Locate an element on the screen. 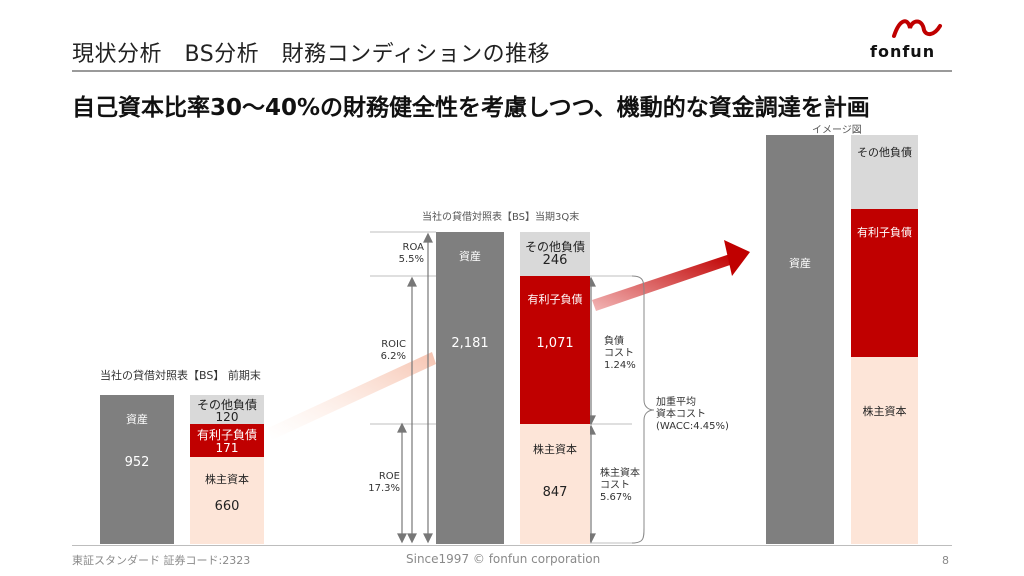  left-debt-bar: 有利子負債 171 is located at coordinates (227, 440).